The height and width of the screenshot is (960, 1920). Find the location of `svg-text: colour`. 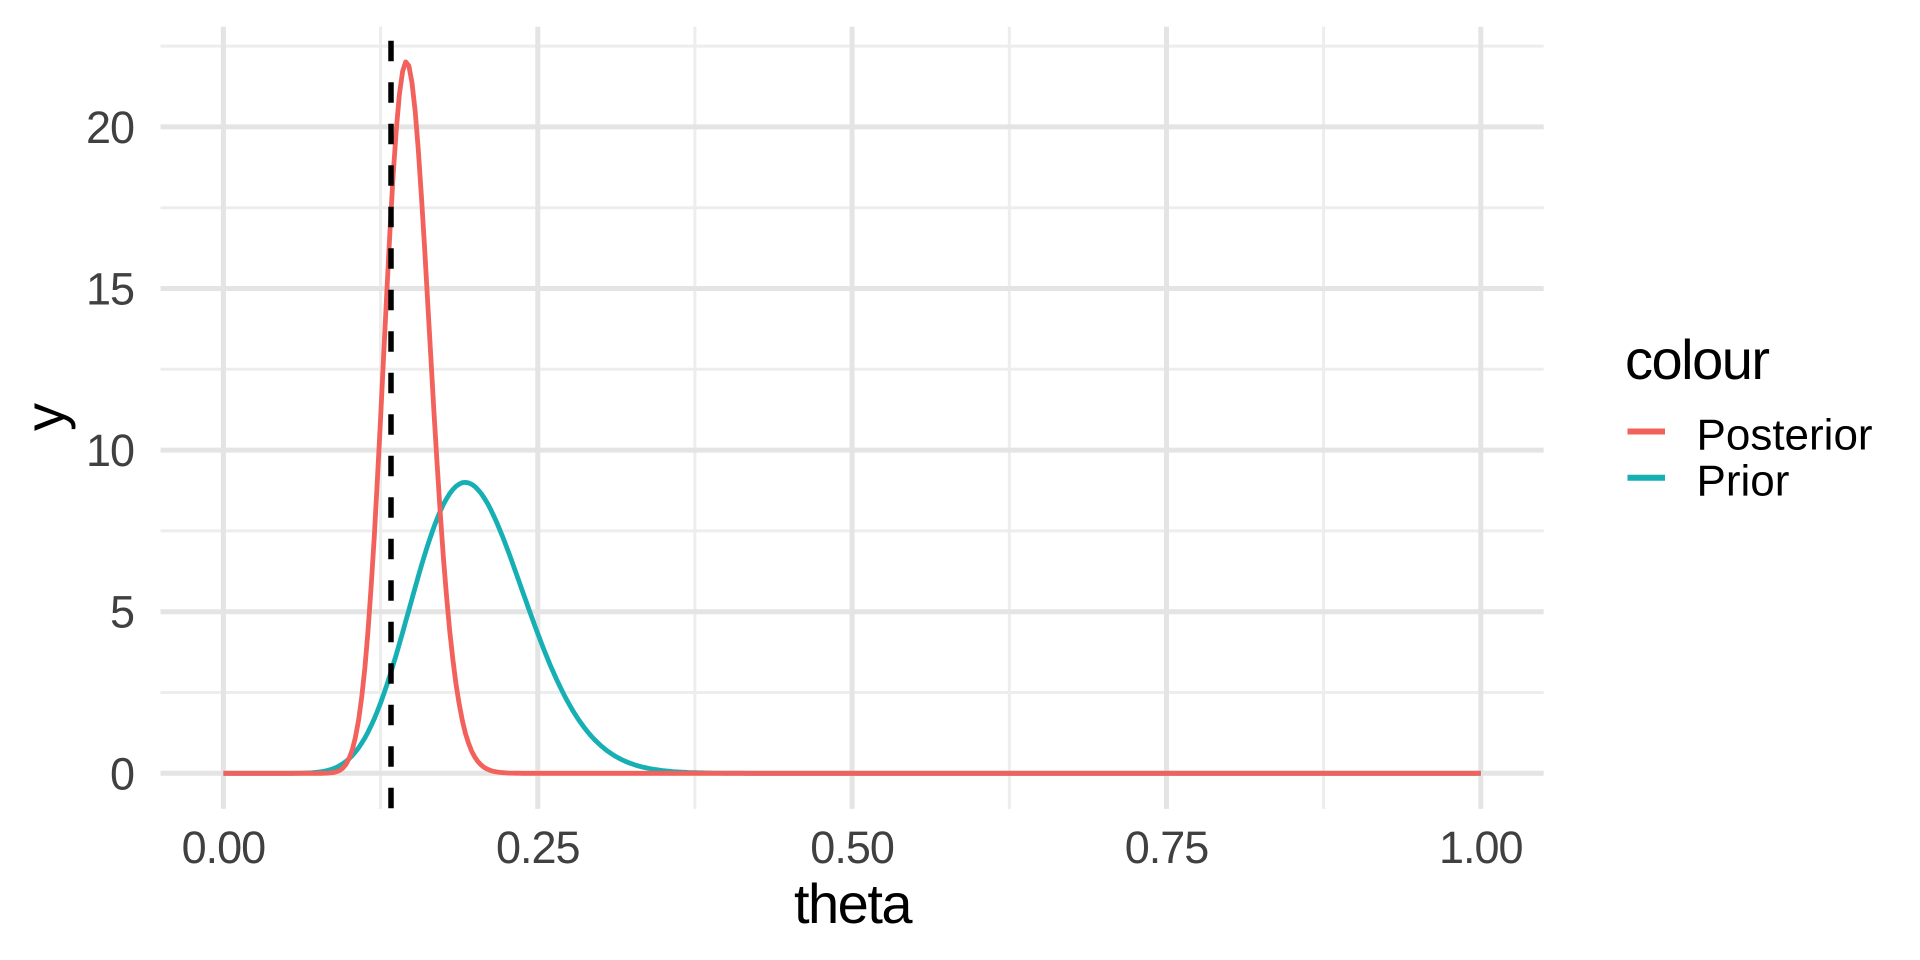

svg-text: colour is located at coordinates (1697, 359).